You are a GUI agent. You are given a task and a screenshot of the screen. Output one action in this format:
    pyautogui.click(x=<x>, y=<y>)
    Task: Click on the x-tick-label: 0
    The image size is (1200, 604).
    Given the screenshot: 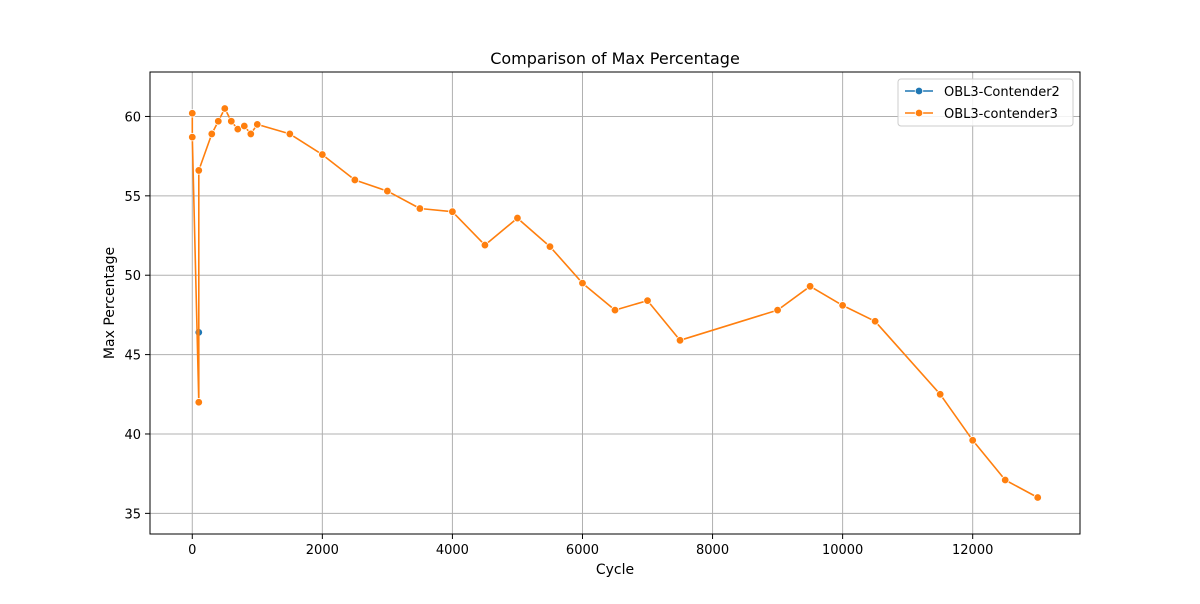 What is the action you would take?
    pyautogui.click(x=192, y=550)
    